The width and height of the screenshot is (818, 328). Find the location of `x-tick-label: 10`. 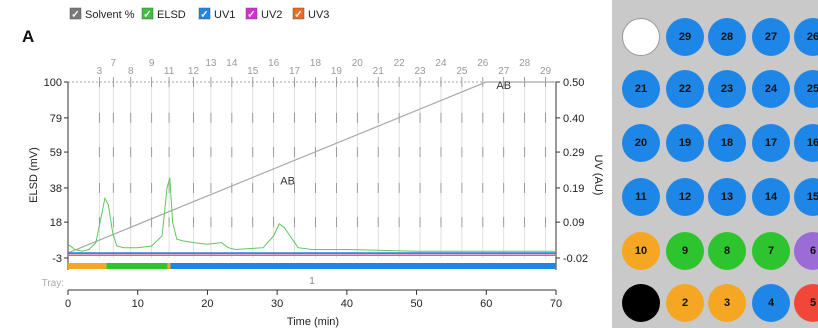

x-tick-label: 10 is located at coordinates (138, 304).